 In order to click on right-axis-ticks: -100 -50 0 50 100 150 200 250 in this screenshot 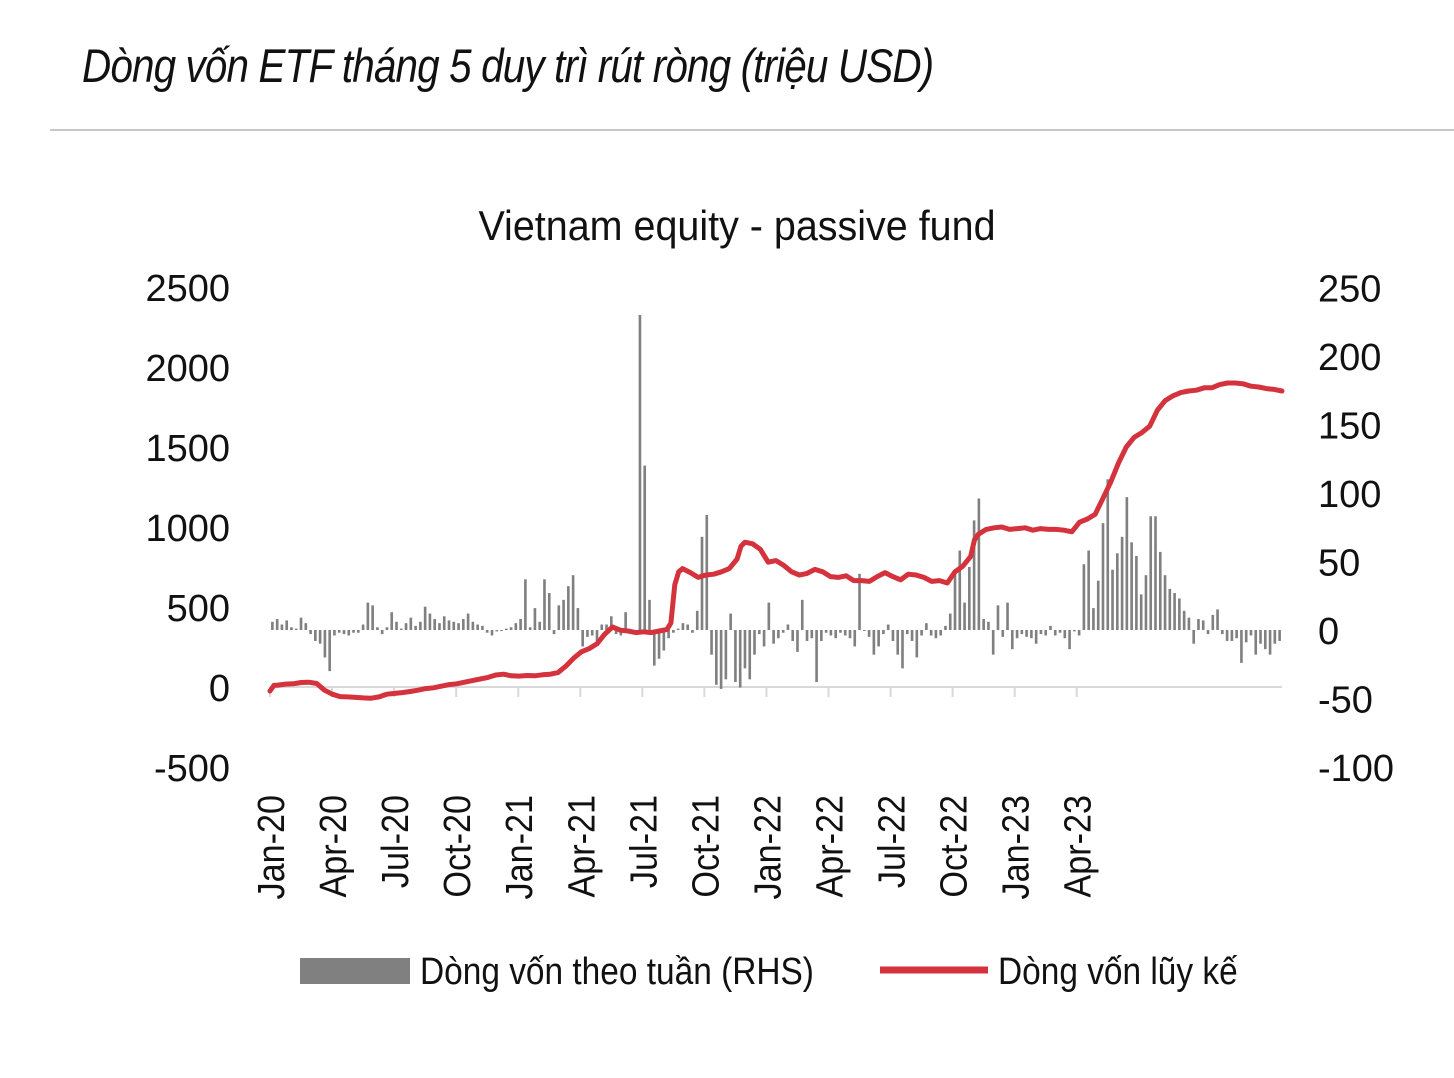, I will do `click(1356, 530)`.